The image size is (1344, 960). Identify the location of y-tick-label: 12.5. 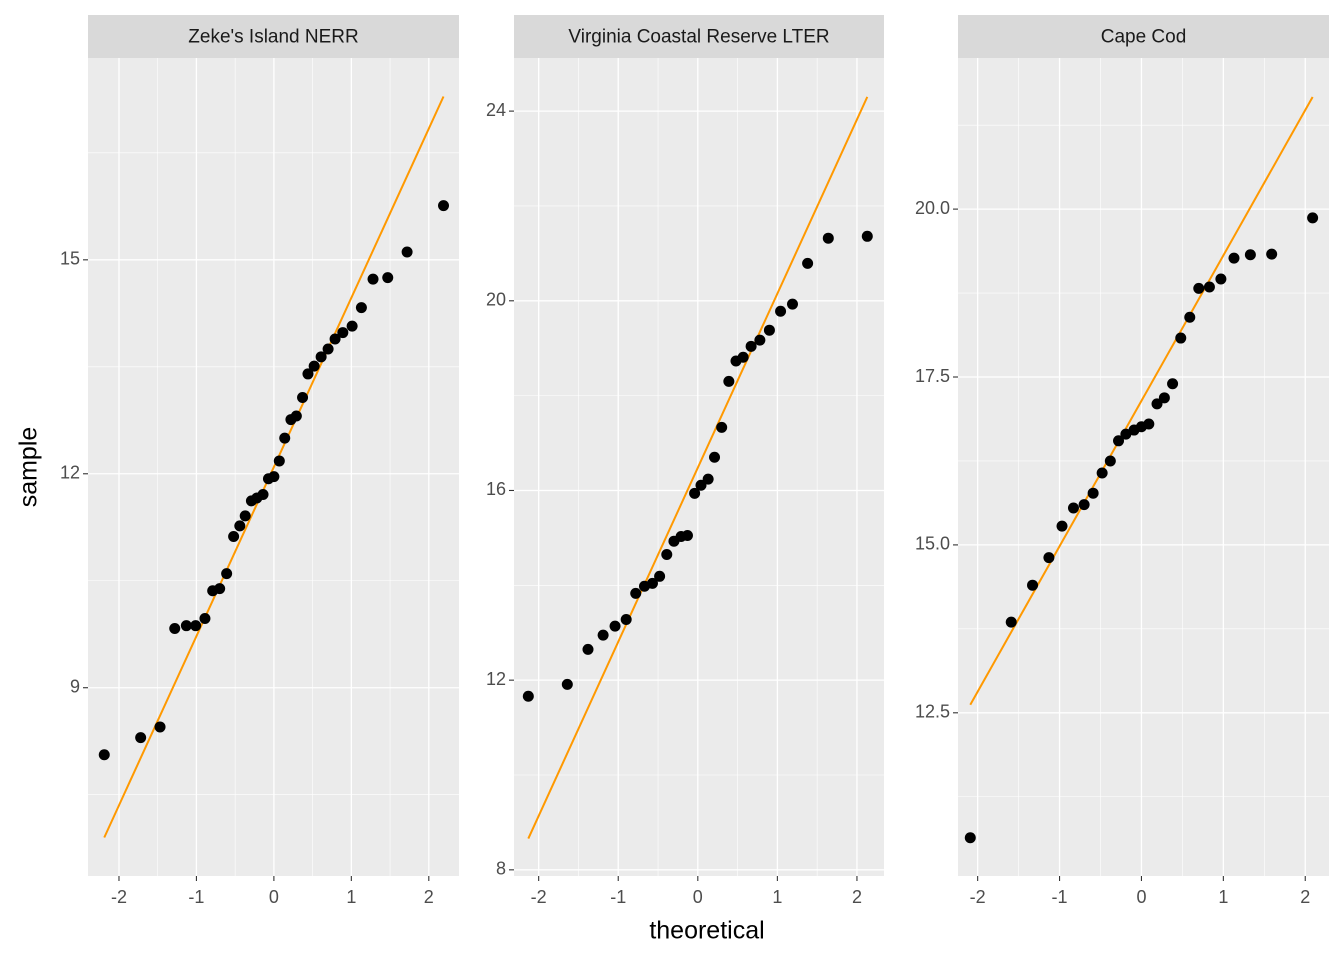
(932, 712).